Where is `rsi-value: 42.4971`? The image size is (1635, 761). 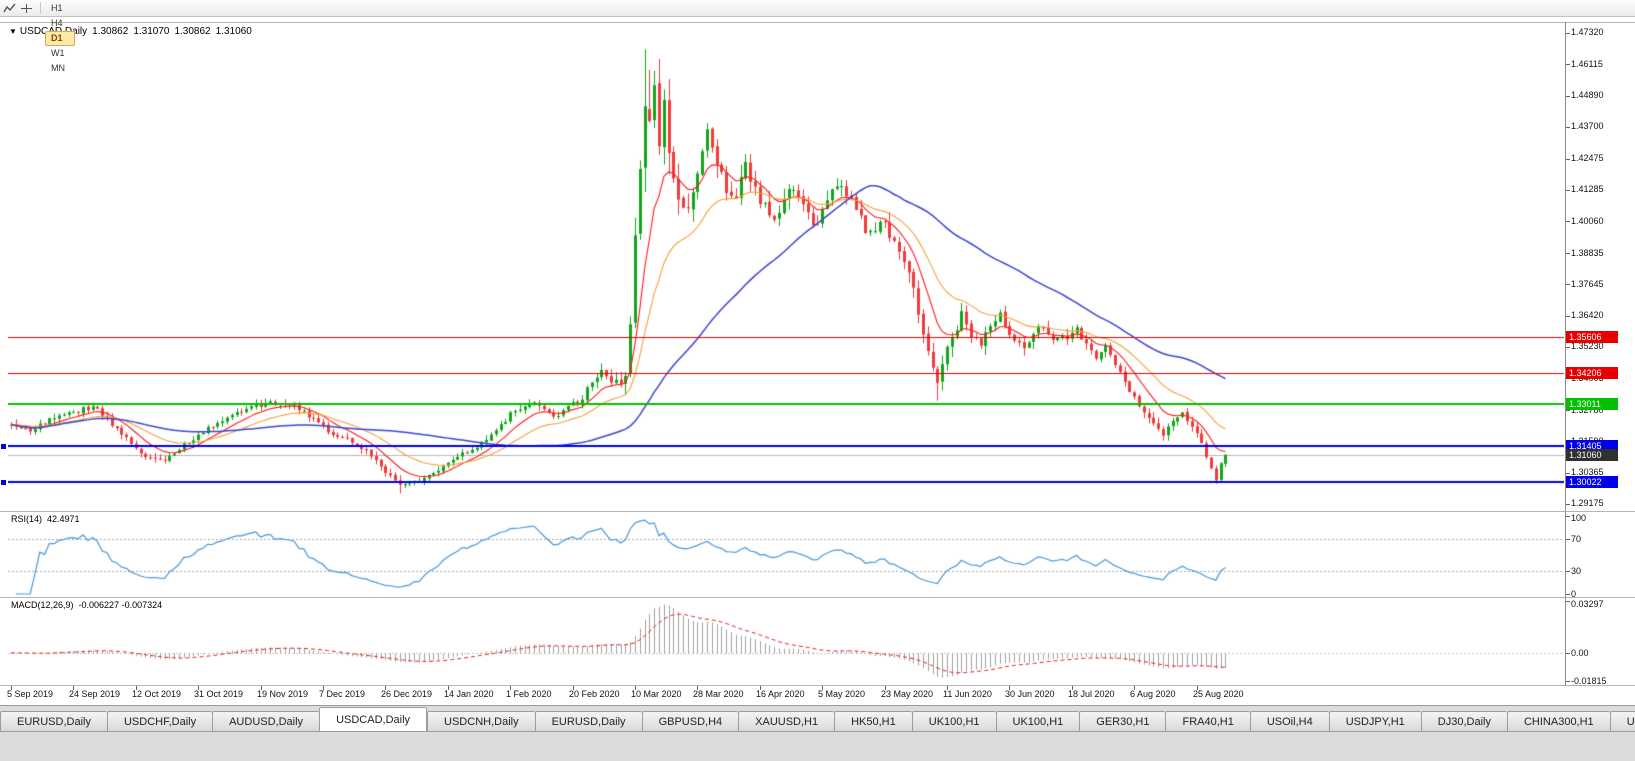 rsi-value: 42.4971 is located at coordinates (63, 519).